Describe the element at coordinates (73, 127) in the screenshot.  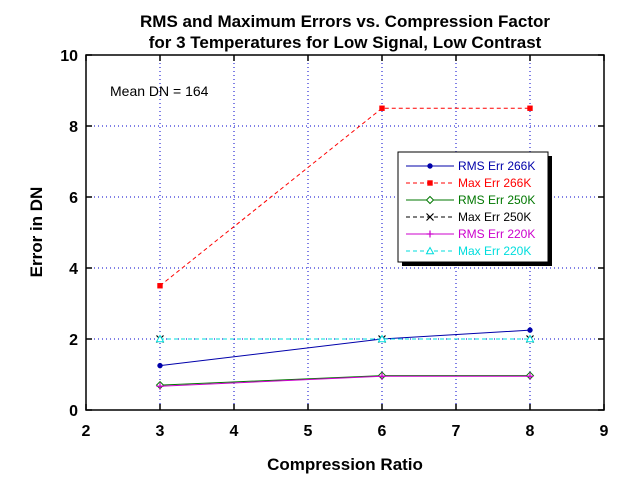
I see `y-tick-label: 8` at that location.